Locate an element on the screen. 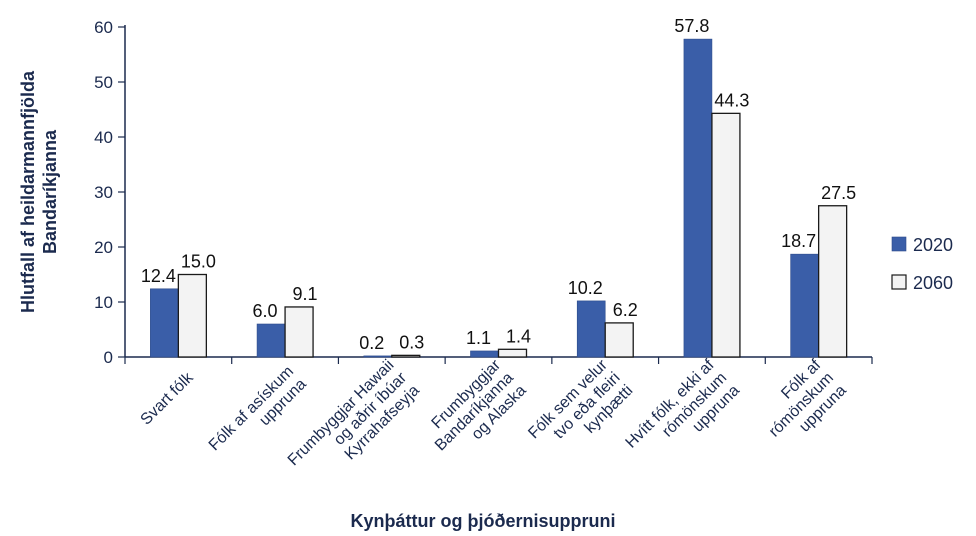  data-label-2060: 15.0 is located at coordinates (198, 262).